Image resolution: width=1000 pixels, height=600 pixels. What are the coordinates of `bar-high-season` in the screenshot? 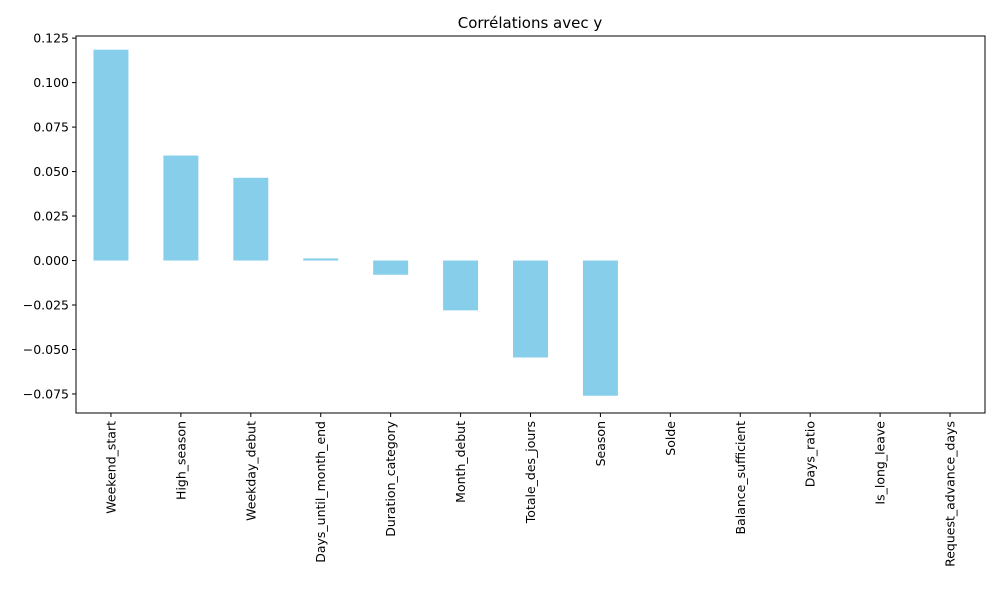 It's located at (181, 208).